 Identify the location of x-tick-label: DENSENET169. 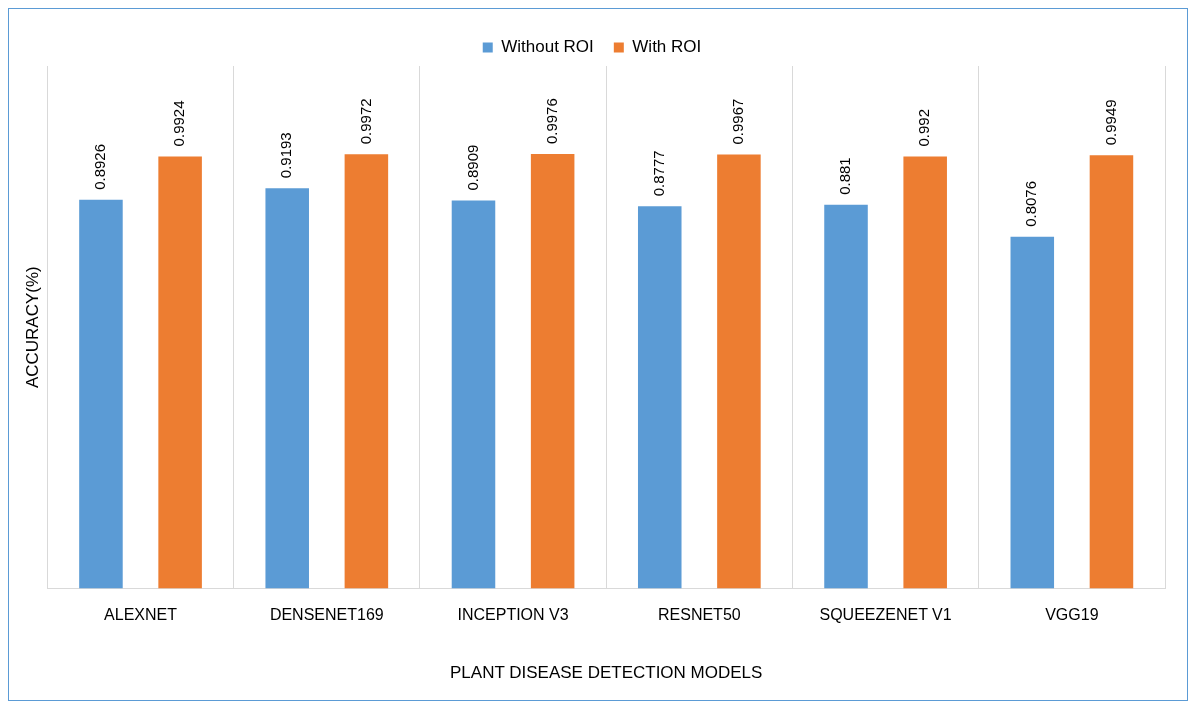
(326, 615).